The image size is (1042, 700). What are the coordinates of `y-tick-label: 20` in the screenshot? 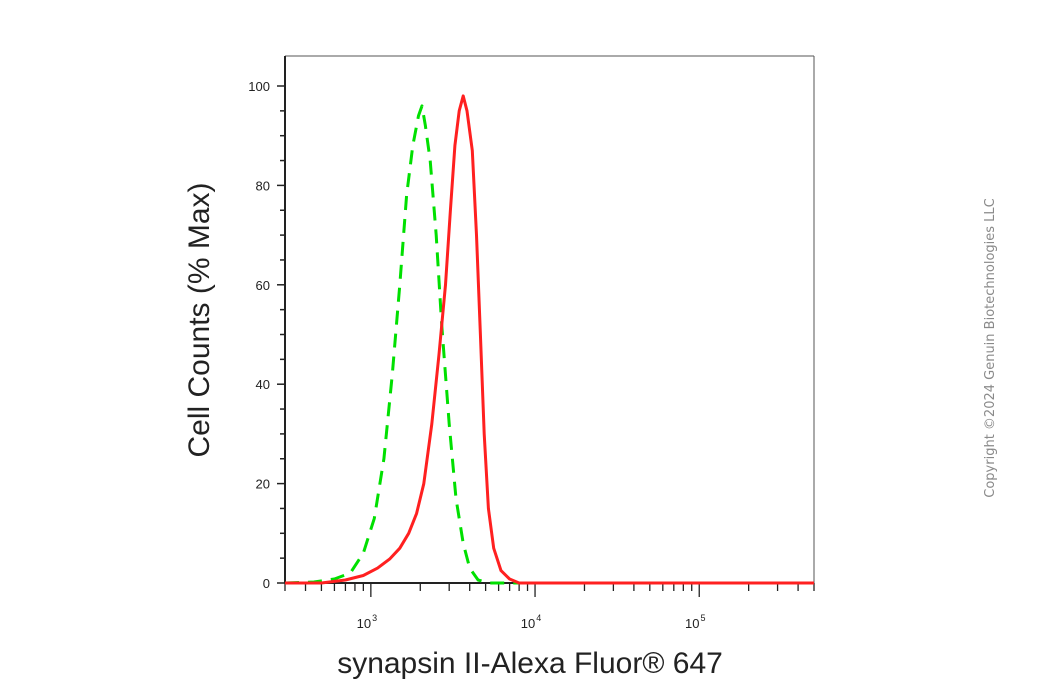 It's located at (263, 484).